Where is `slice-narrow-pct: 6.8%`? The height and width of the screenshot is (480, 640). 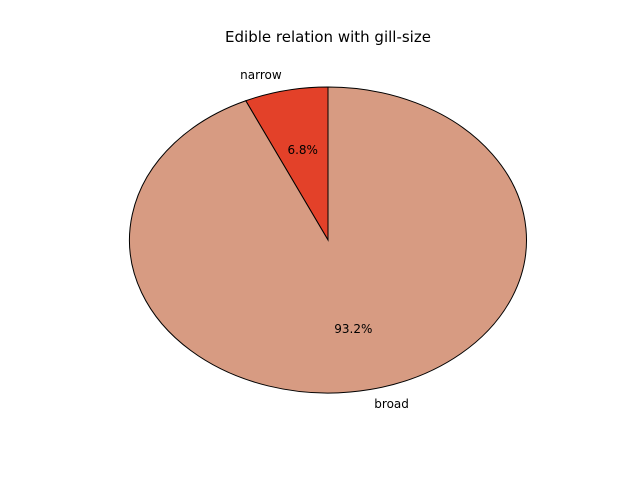 slice-narrow-pct: 6.8% is located at coordinates (302, 150).